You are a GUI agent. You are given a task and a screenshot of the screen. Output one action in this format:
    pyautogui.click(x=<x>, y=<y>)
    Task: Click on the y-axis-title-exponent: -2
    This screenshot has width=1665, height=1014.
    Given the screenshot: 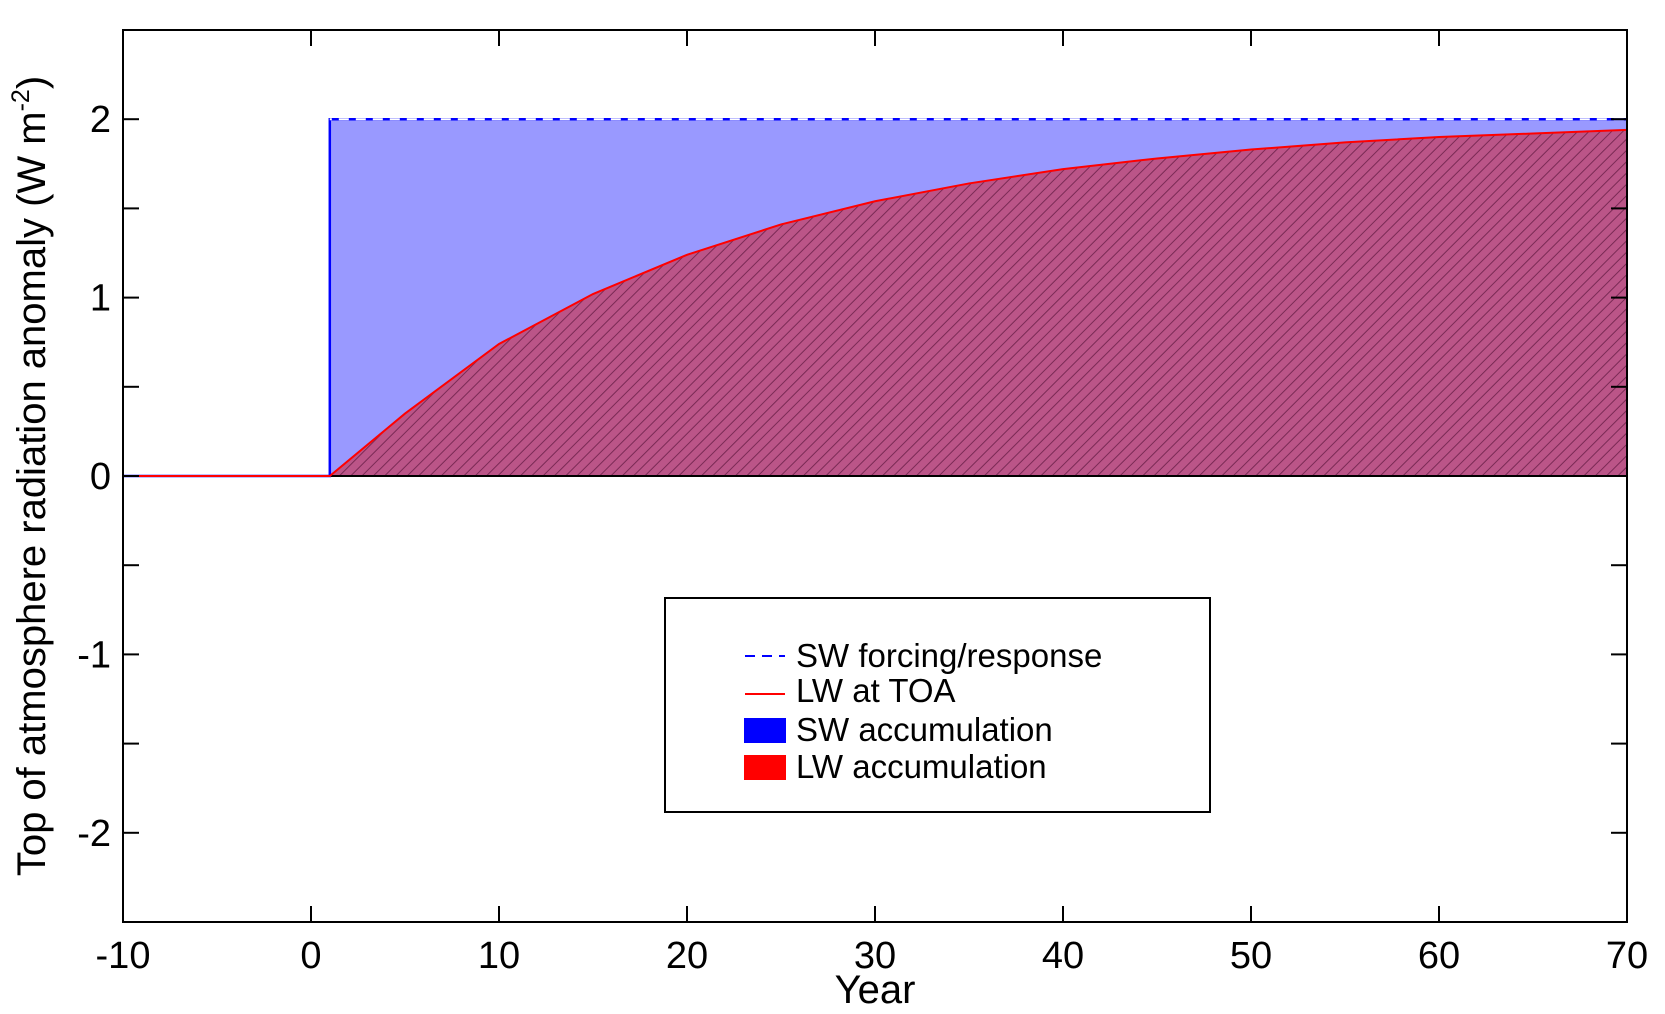 What is the action you would take?
    pyautogui.click(x=21, y=100)
    